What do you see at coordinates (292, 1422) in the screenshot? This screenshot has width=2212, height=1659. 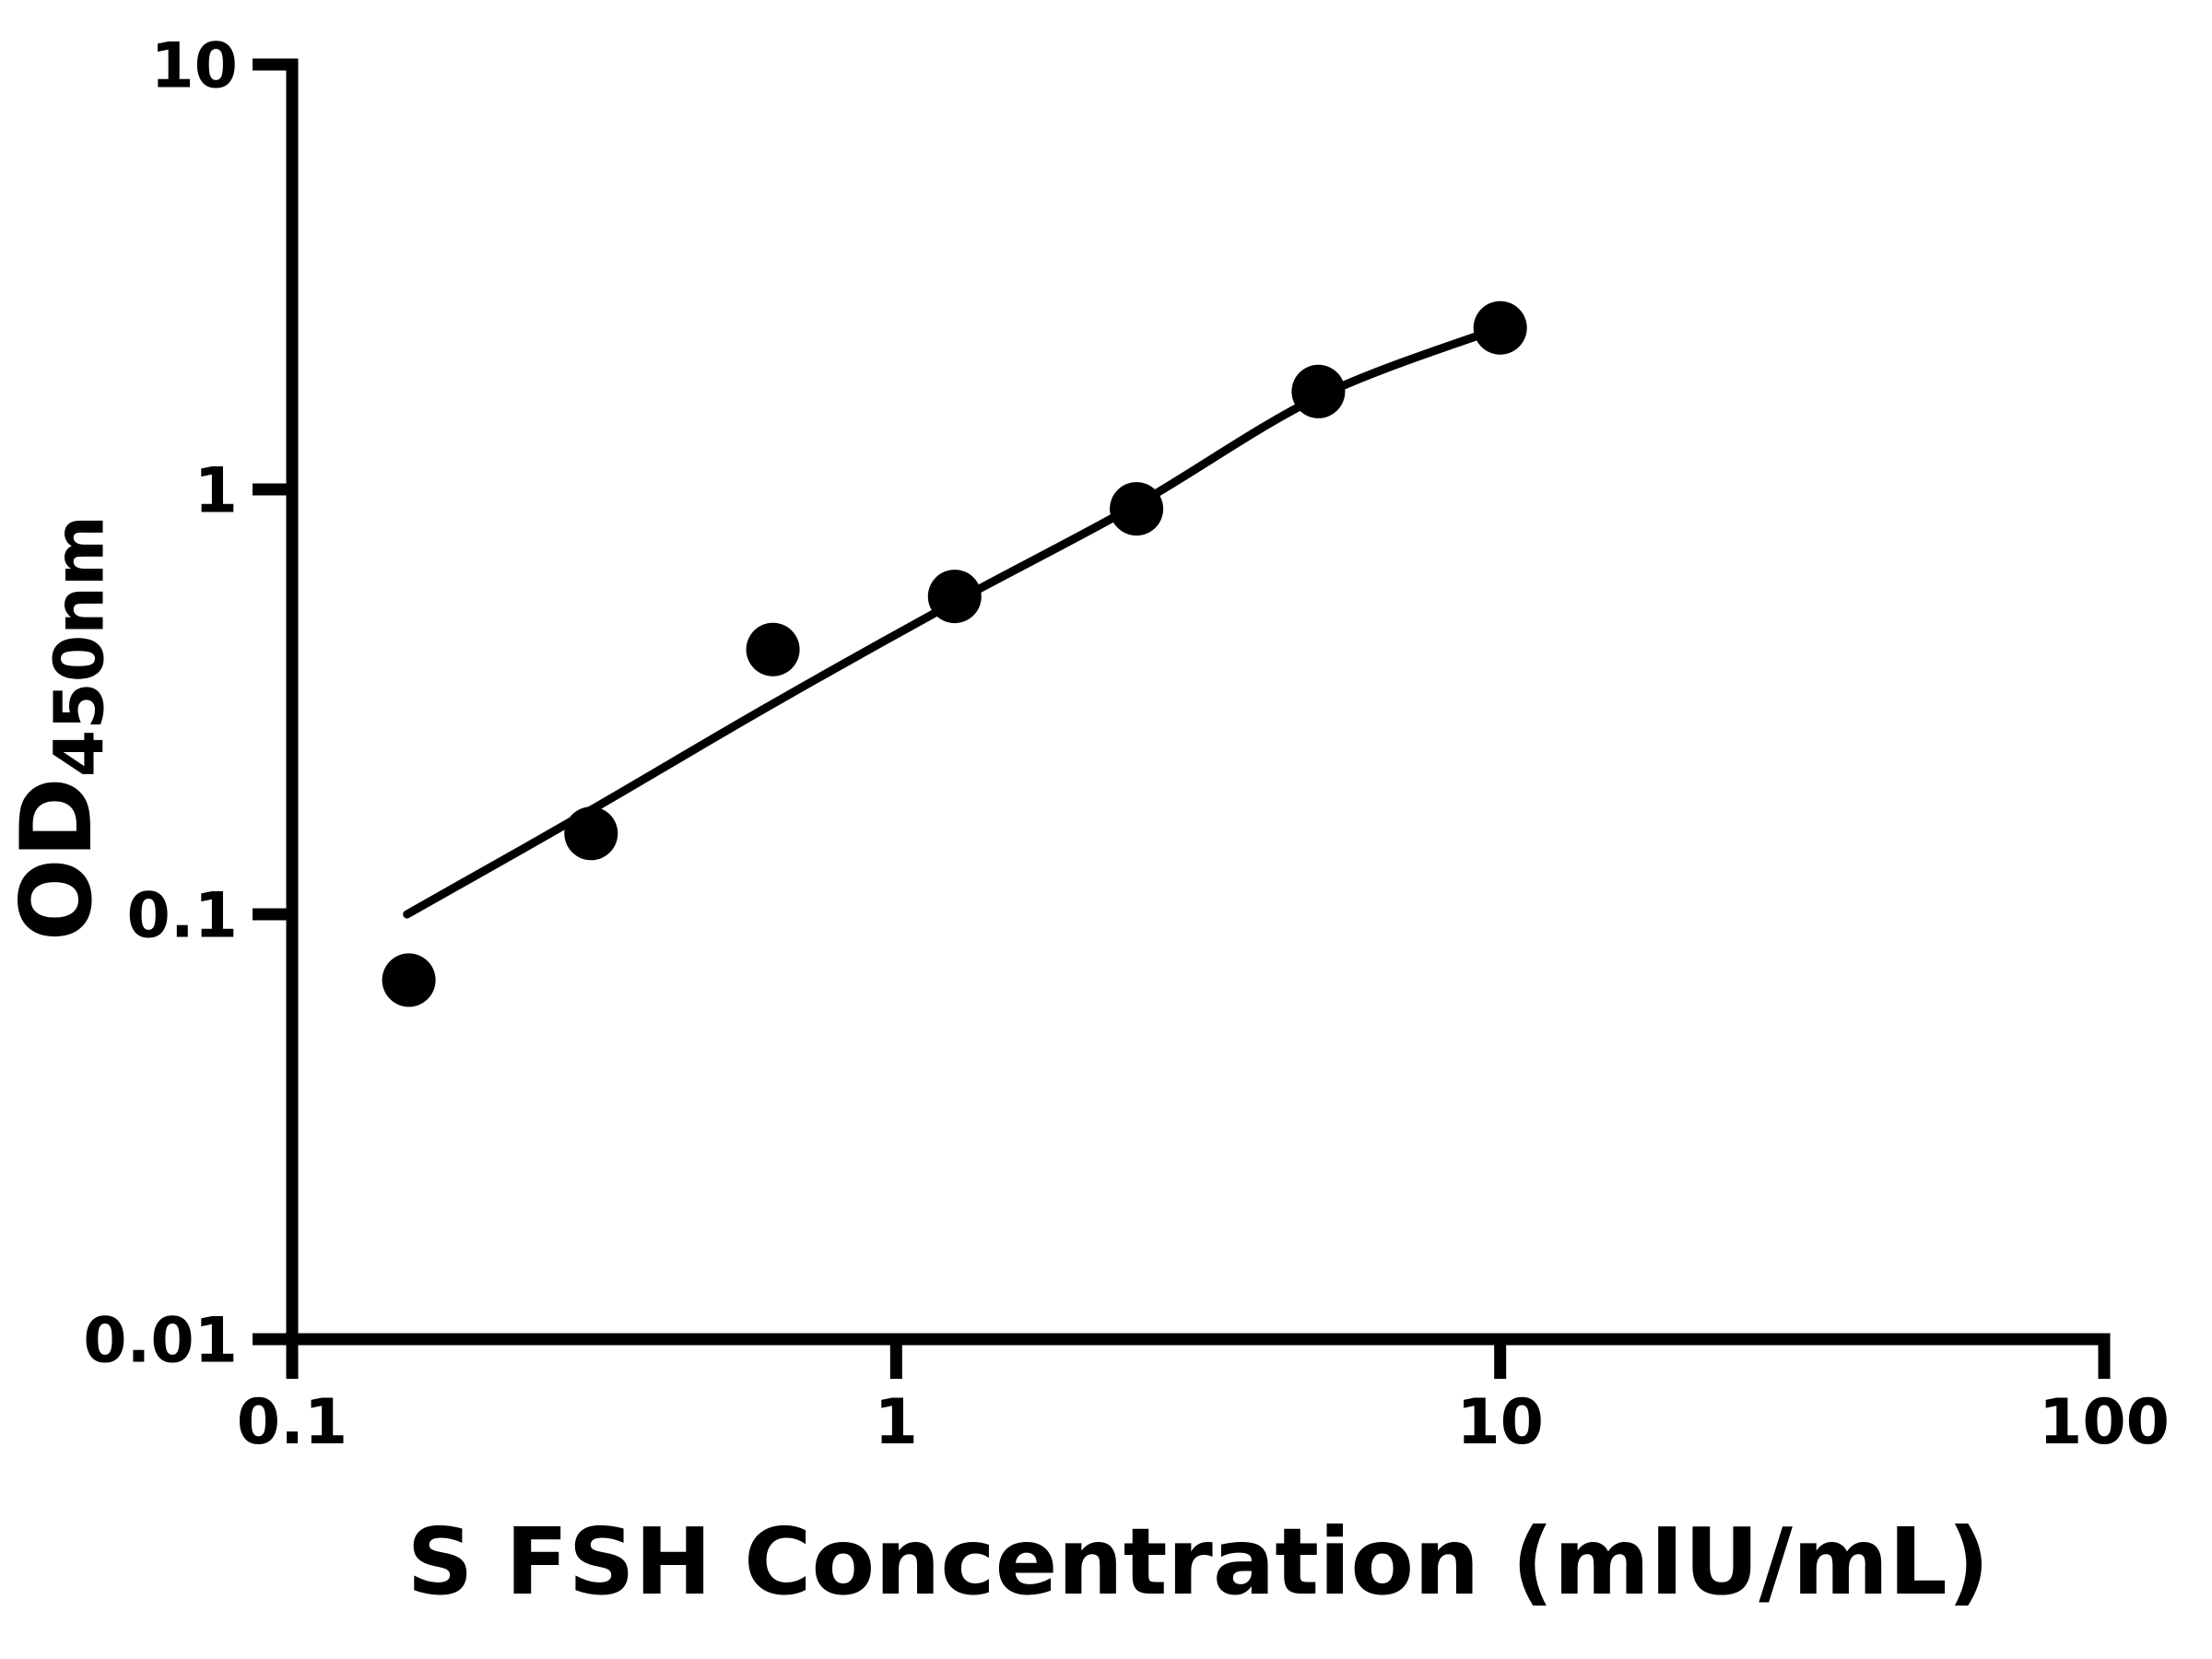 I see `x-tick-label: 0.1` at bounding box center [292, 1422].